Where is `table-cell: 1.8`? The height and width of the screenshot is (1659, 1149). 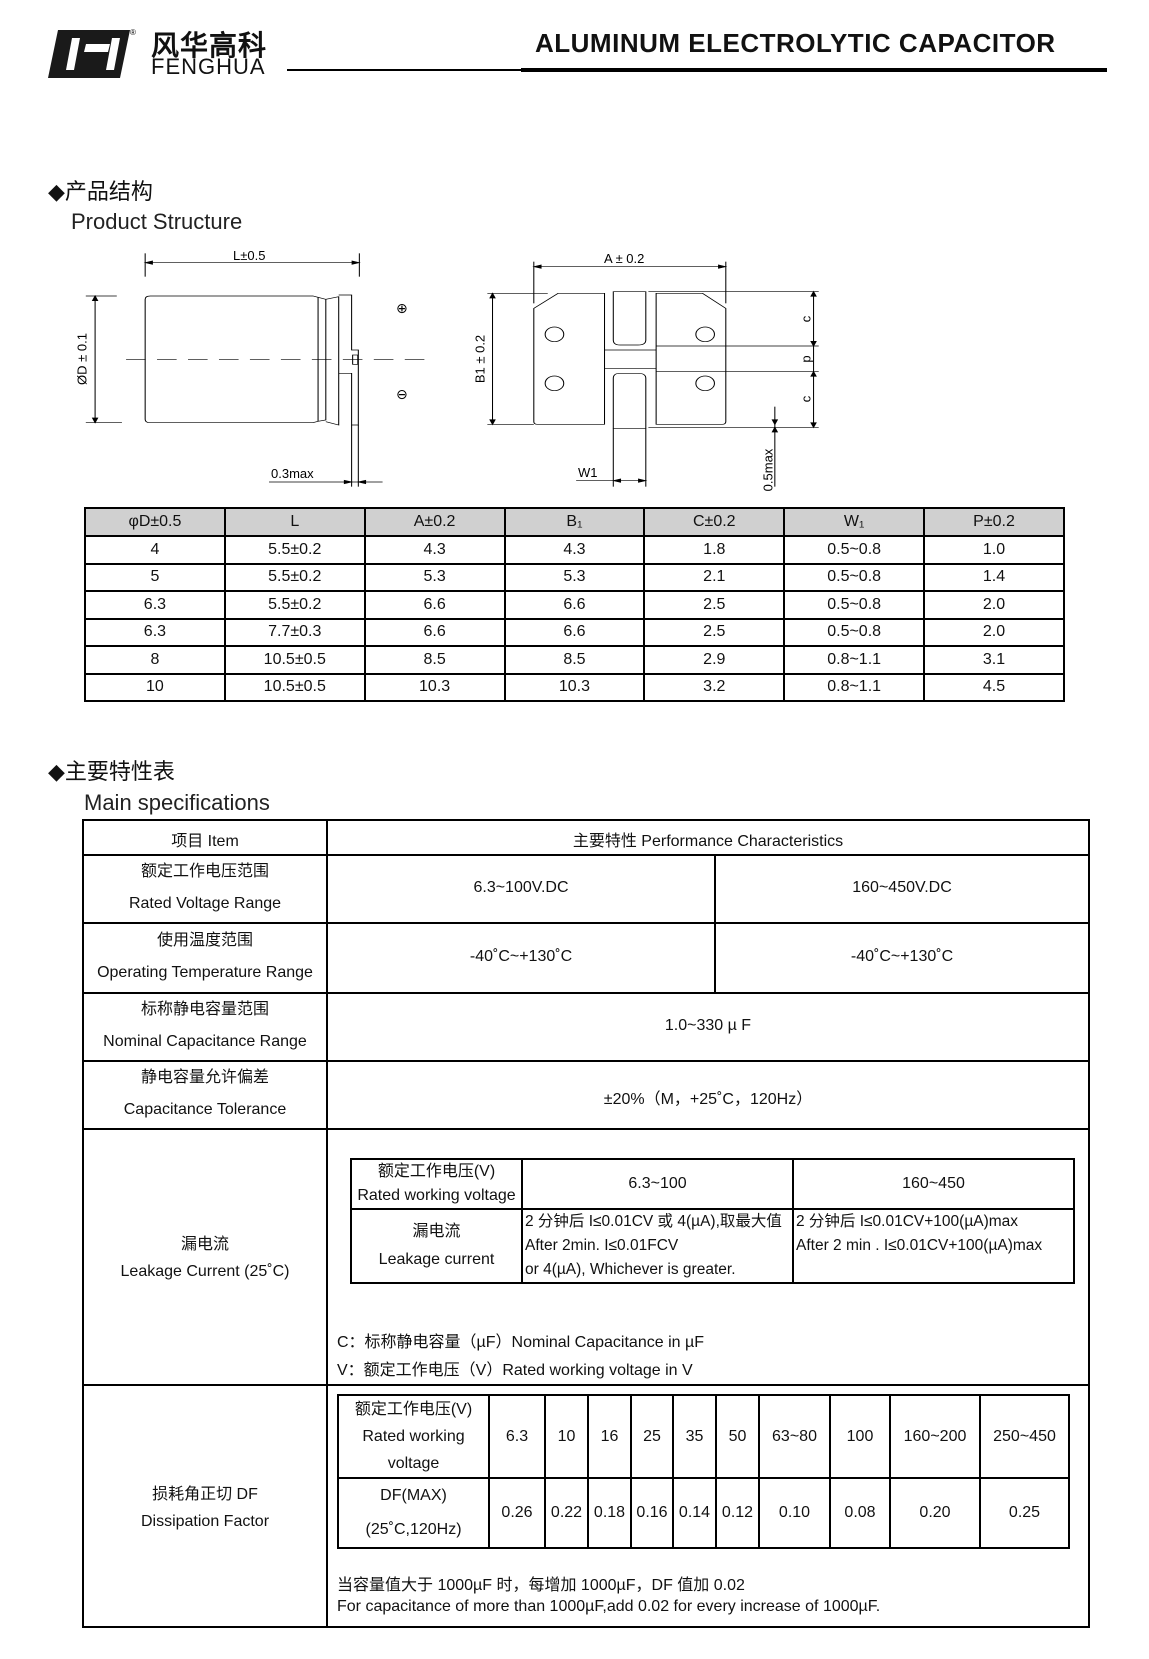
table-cell: 1.8 is located at coordinates (714, 550).